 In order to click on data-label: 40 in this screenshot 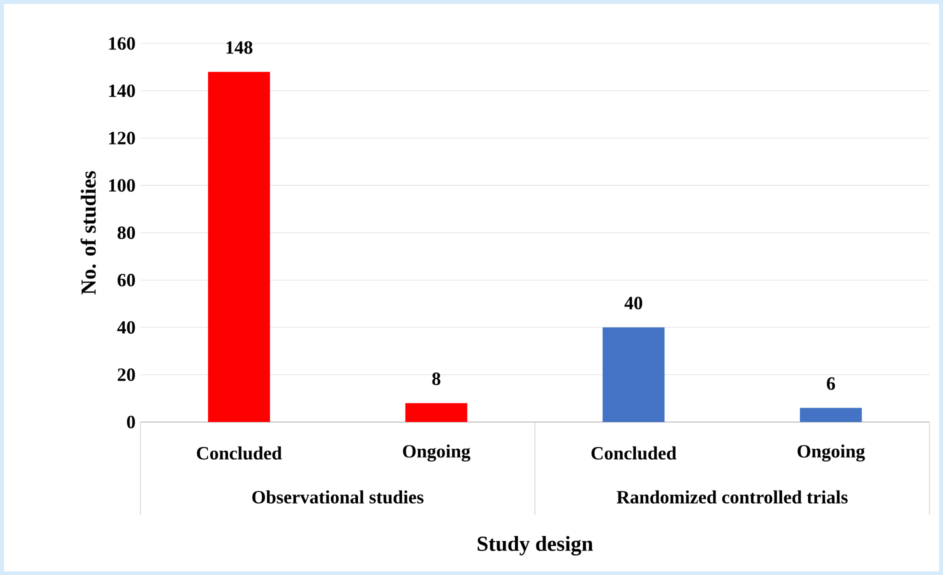, I will do `click(633, 303)`.